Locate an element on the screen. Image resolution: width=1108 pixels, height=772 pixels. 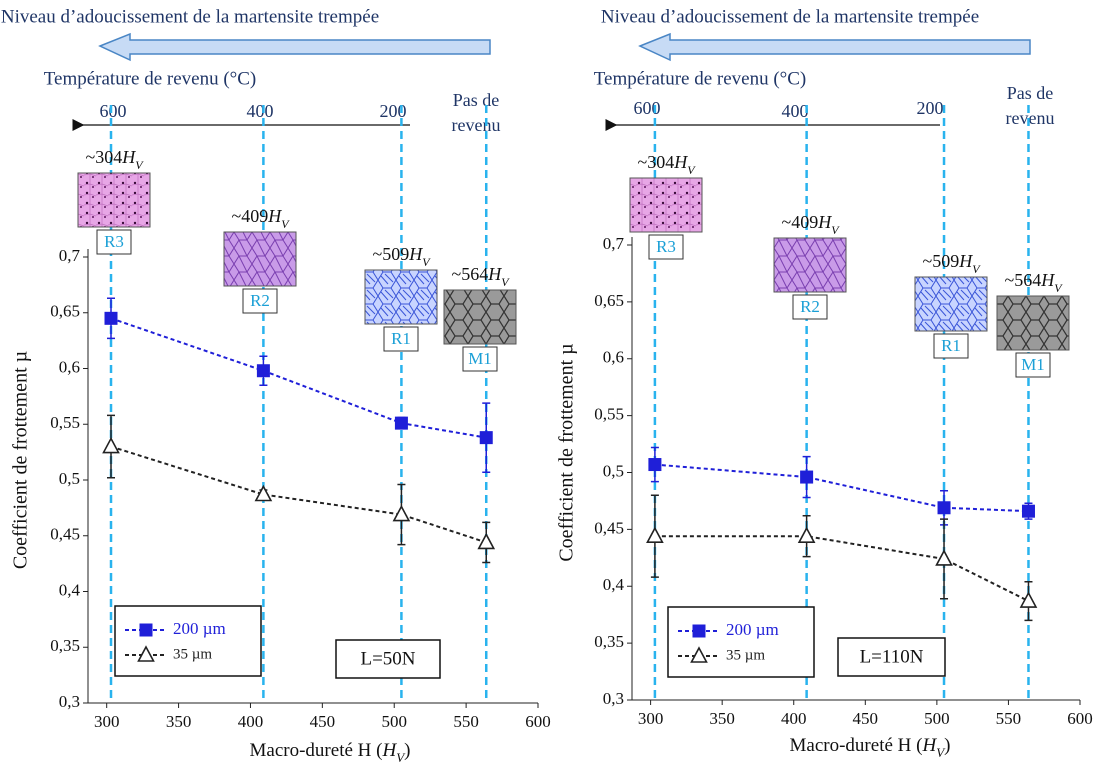
hardness-value: ~409 is located at coordinates (799, 222).